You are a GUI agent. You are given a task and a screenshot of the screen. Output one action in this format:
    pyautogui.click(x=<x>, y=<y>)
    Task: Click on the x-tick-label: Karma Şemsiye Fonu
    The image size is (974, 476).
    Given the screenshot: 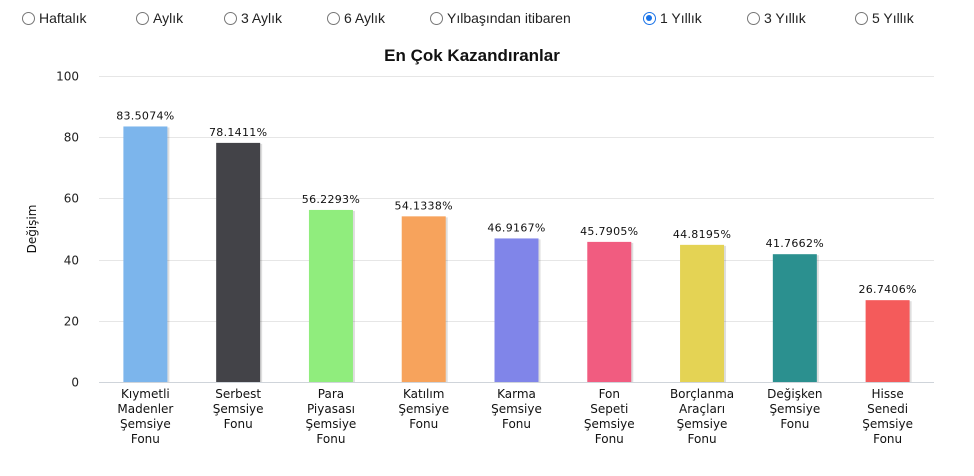 What is the action you would take?
    pyautogui.click(x=516, y=409)
    